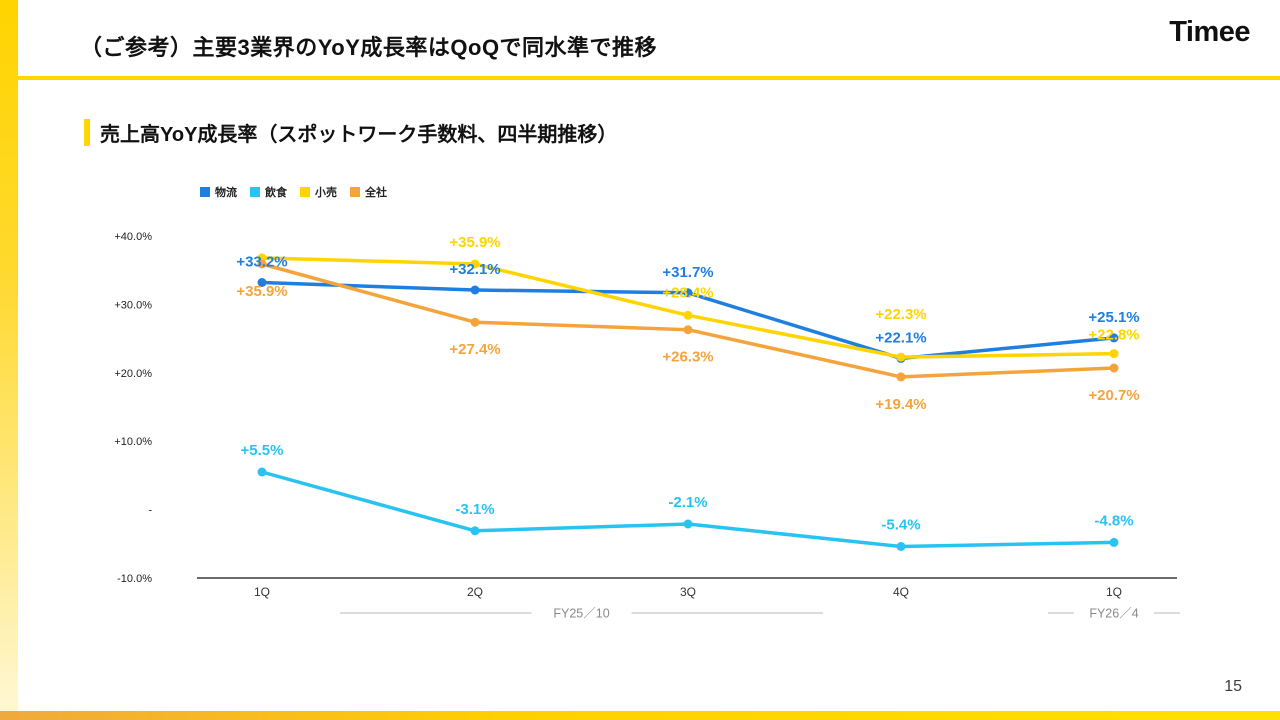 Image resolution: width=1280 pixels, height=720 pixels. Describe the element at coordinates (1113, 520) in the screenshot. I see `value-label-飲食: -4.8%` at that location.